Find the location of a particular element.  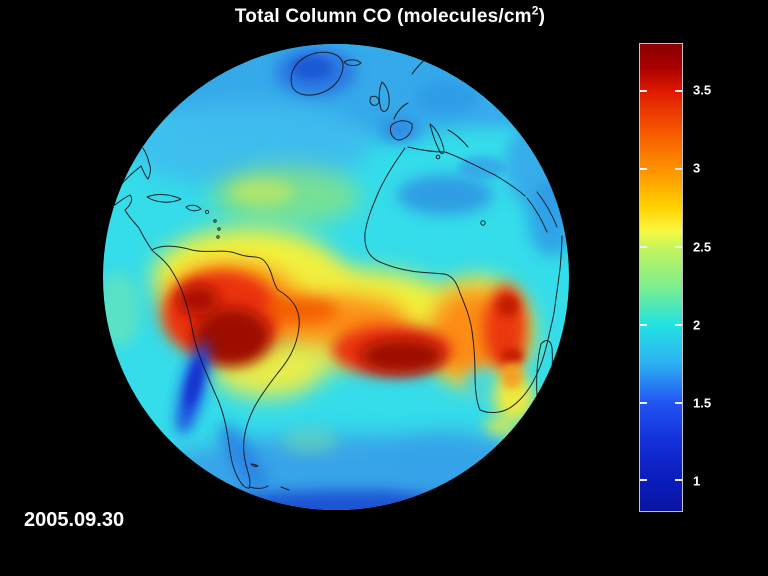

coast-greece is located at coordinates (458, 138).